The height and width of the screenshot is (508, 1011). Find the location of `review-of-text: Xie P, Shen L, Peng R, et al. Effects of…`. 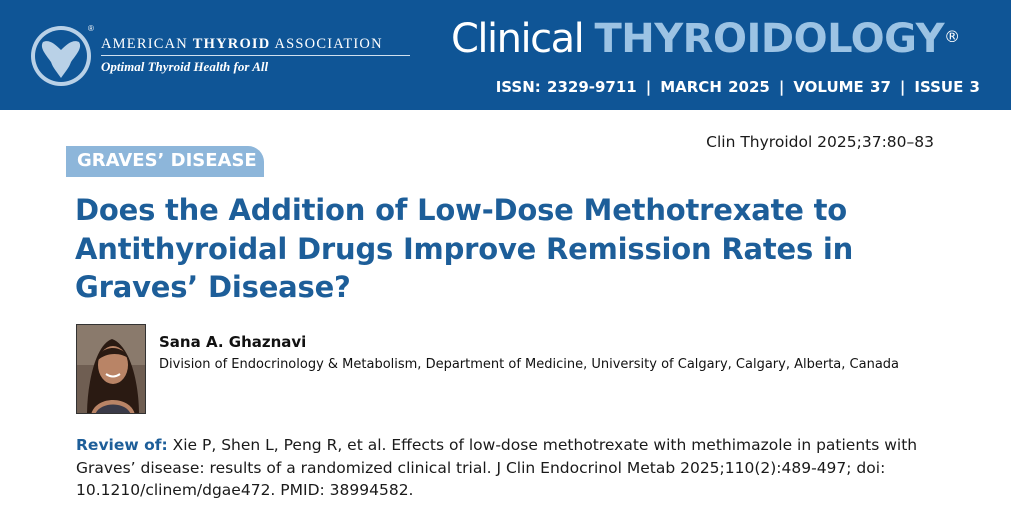

review-of-text: Xie P, Shen L, Peng R, et al. Effects of… is located at coordinates (497, 467).